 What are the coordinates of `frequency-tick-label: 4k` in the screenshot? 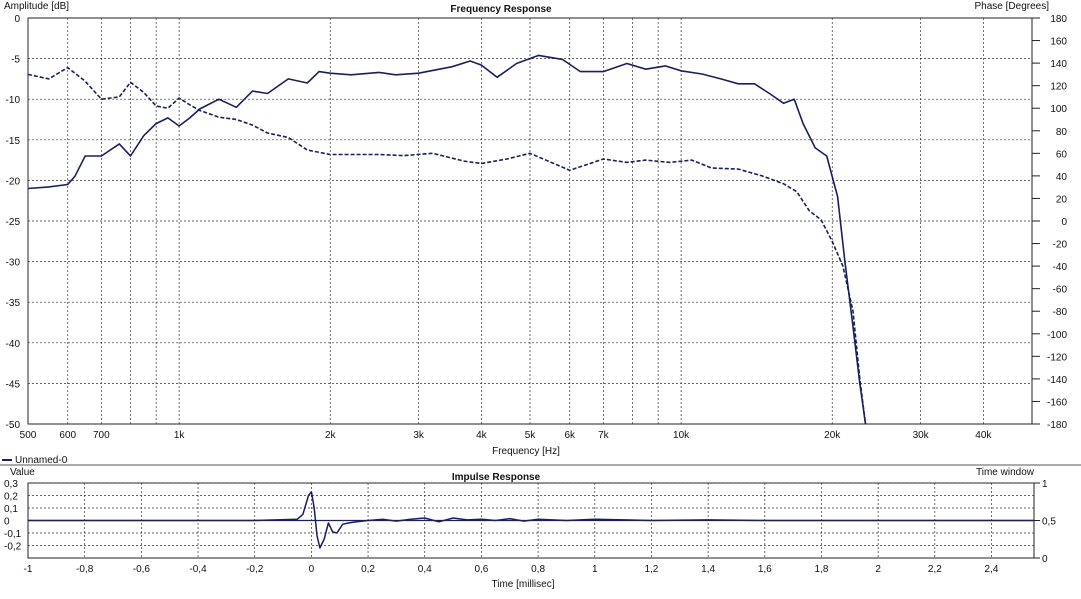 It's located at (482, 435).